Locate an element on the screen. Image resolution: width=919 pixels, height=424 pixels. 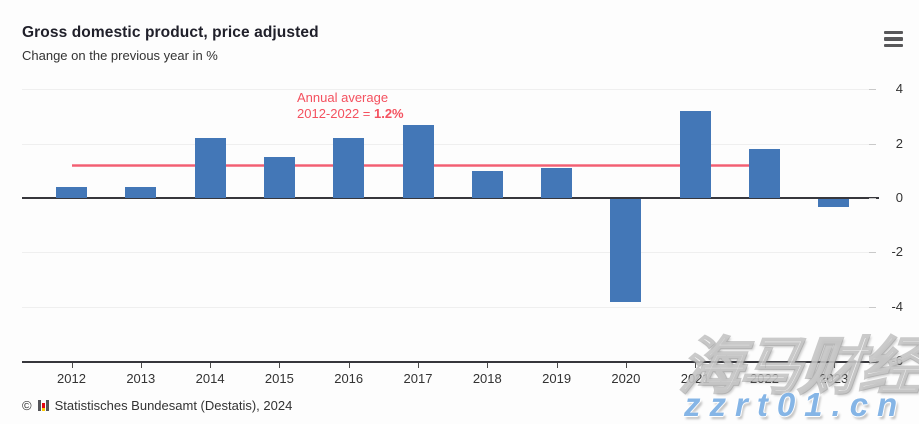
watermark-url: zzrt01.cn is located at coordinates (795, 404).